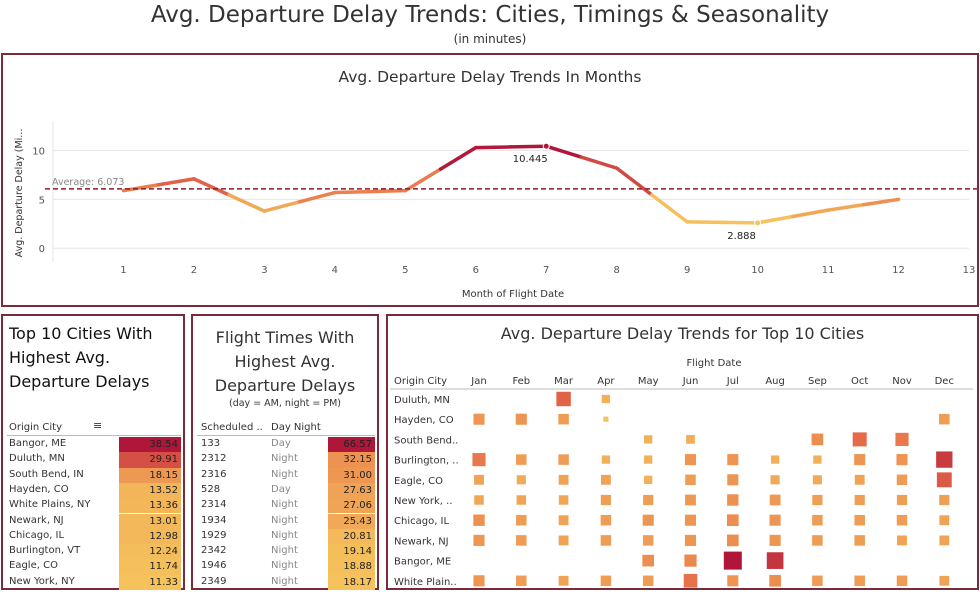 The image size is (980, 592). Describe the element at coordinates (214, 505) in the screenshot. I see `scheduled-time: 2314` at that location.